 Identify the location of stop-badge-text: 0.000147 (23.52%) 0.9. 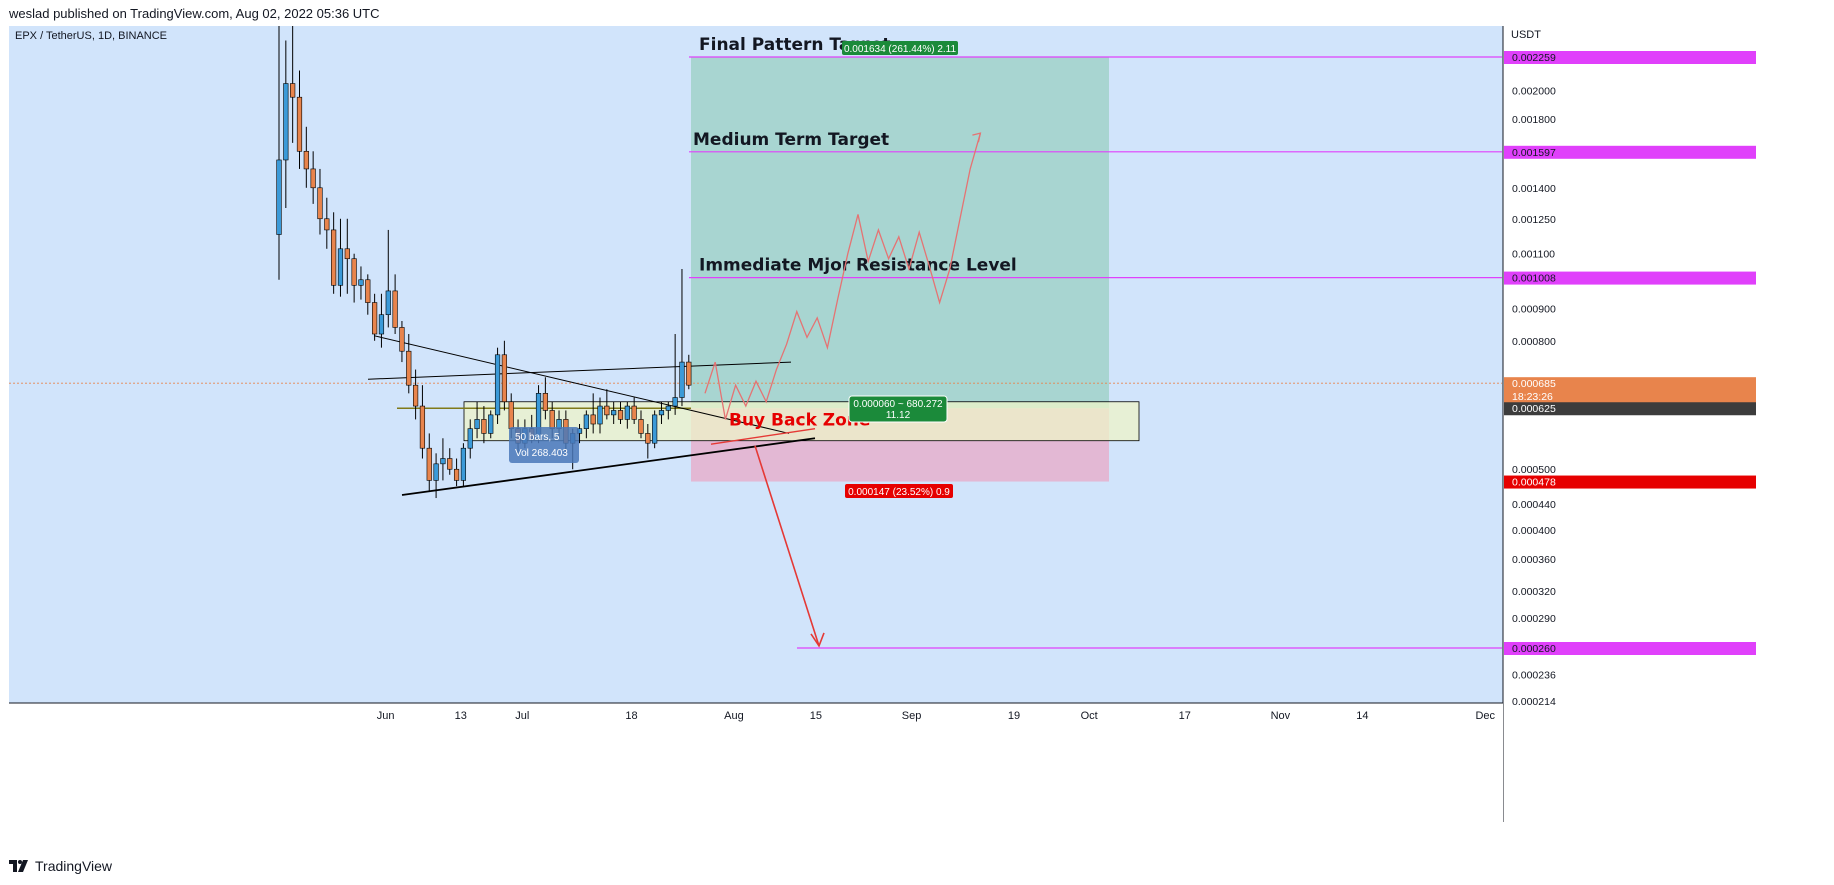
(899, 492).